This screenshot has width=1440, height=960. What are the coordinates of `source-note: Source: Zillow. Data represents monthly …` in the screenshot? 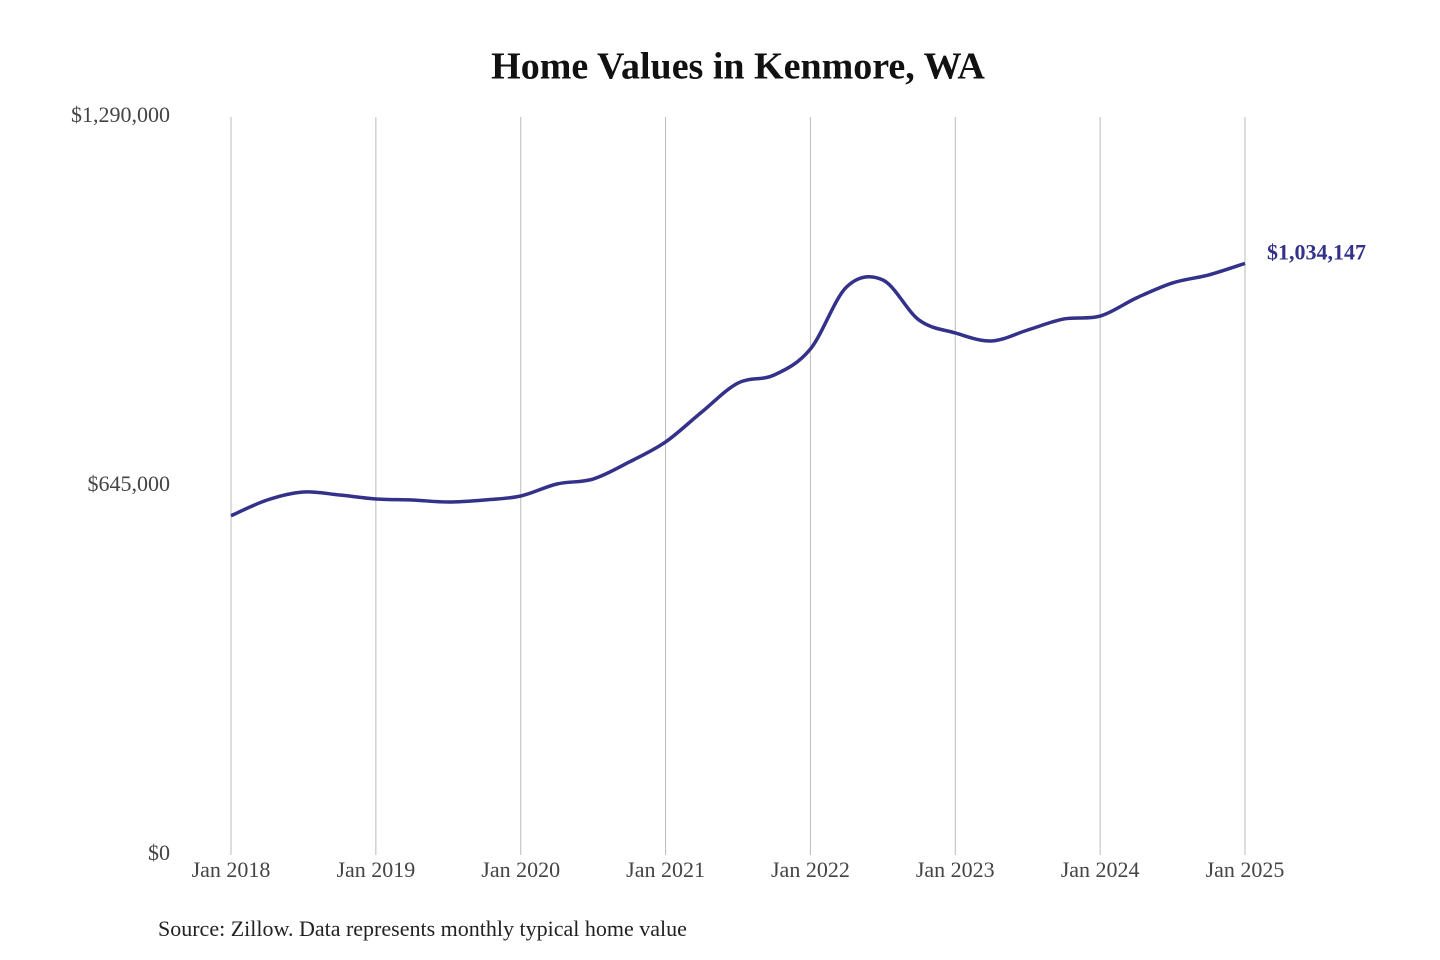 It's located at (422, 928).